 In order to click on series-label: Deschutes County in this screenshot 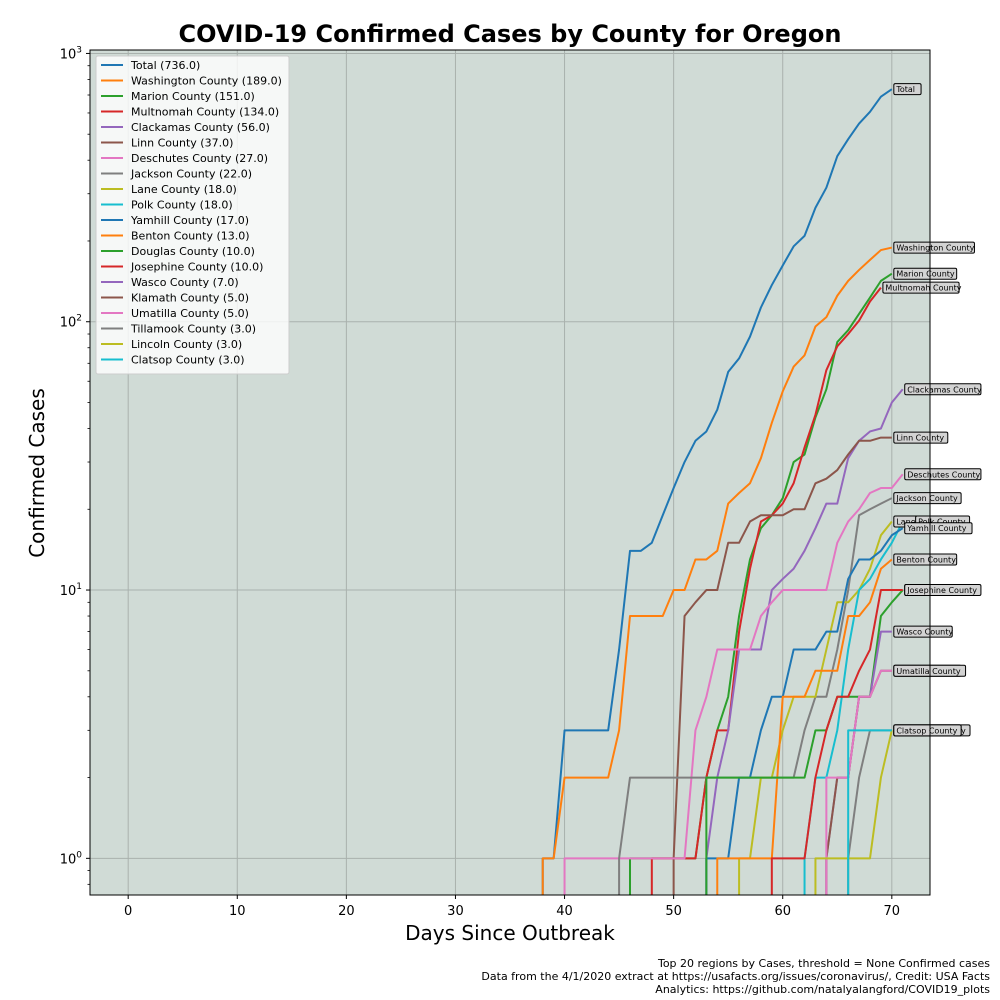, I will do `click(943, 474)`.